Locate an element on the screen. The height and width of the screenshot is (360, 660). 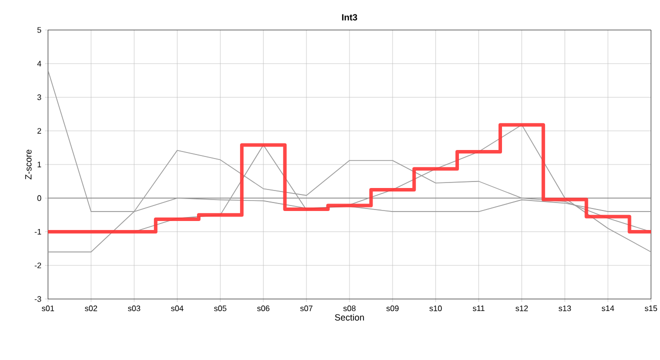
x-axis-title: Section is located at coordinates (349, 317).